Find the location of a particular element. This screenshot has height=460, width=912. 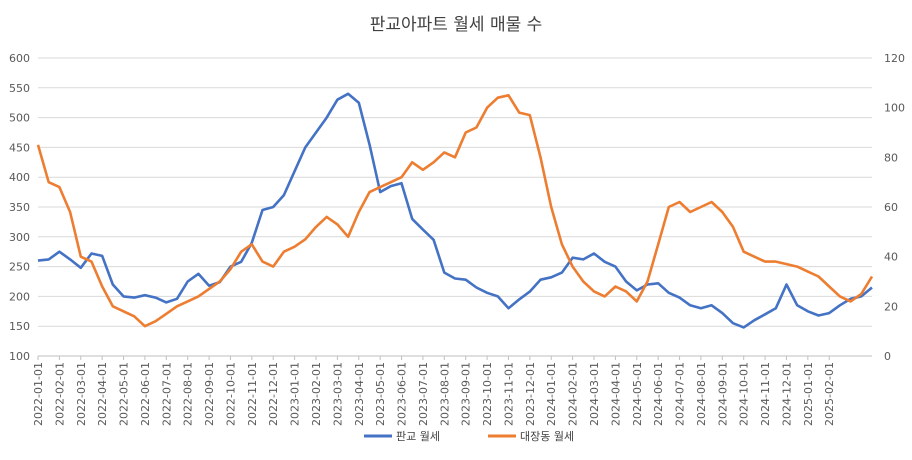

x-tick-label: 2022-03-01 is located at coordinates (81, 394).